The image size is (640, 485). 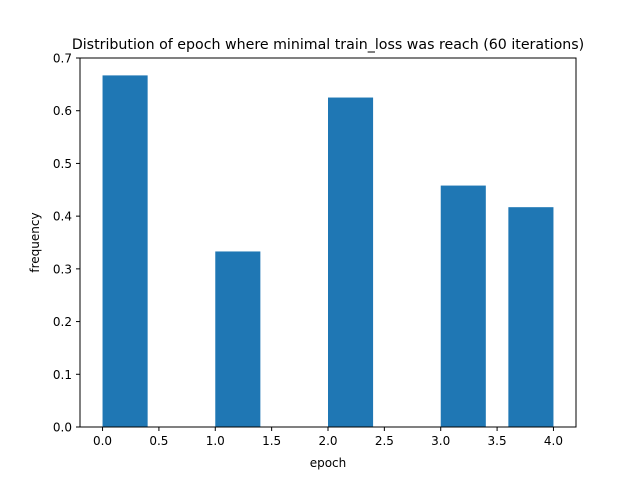 I want to click on y-tick-label: 0.6, so click(x=62, y=111).